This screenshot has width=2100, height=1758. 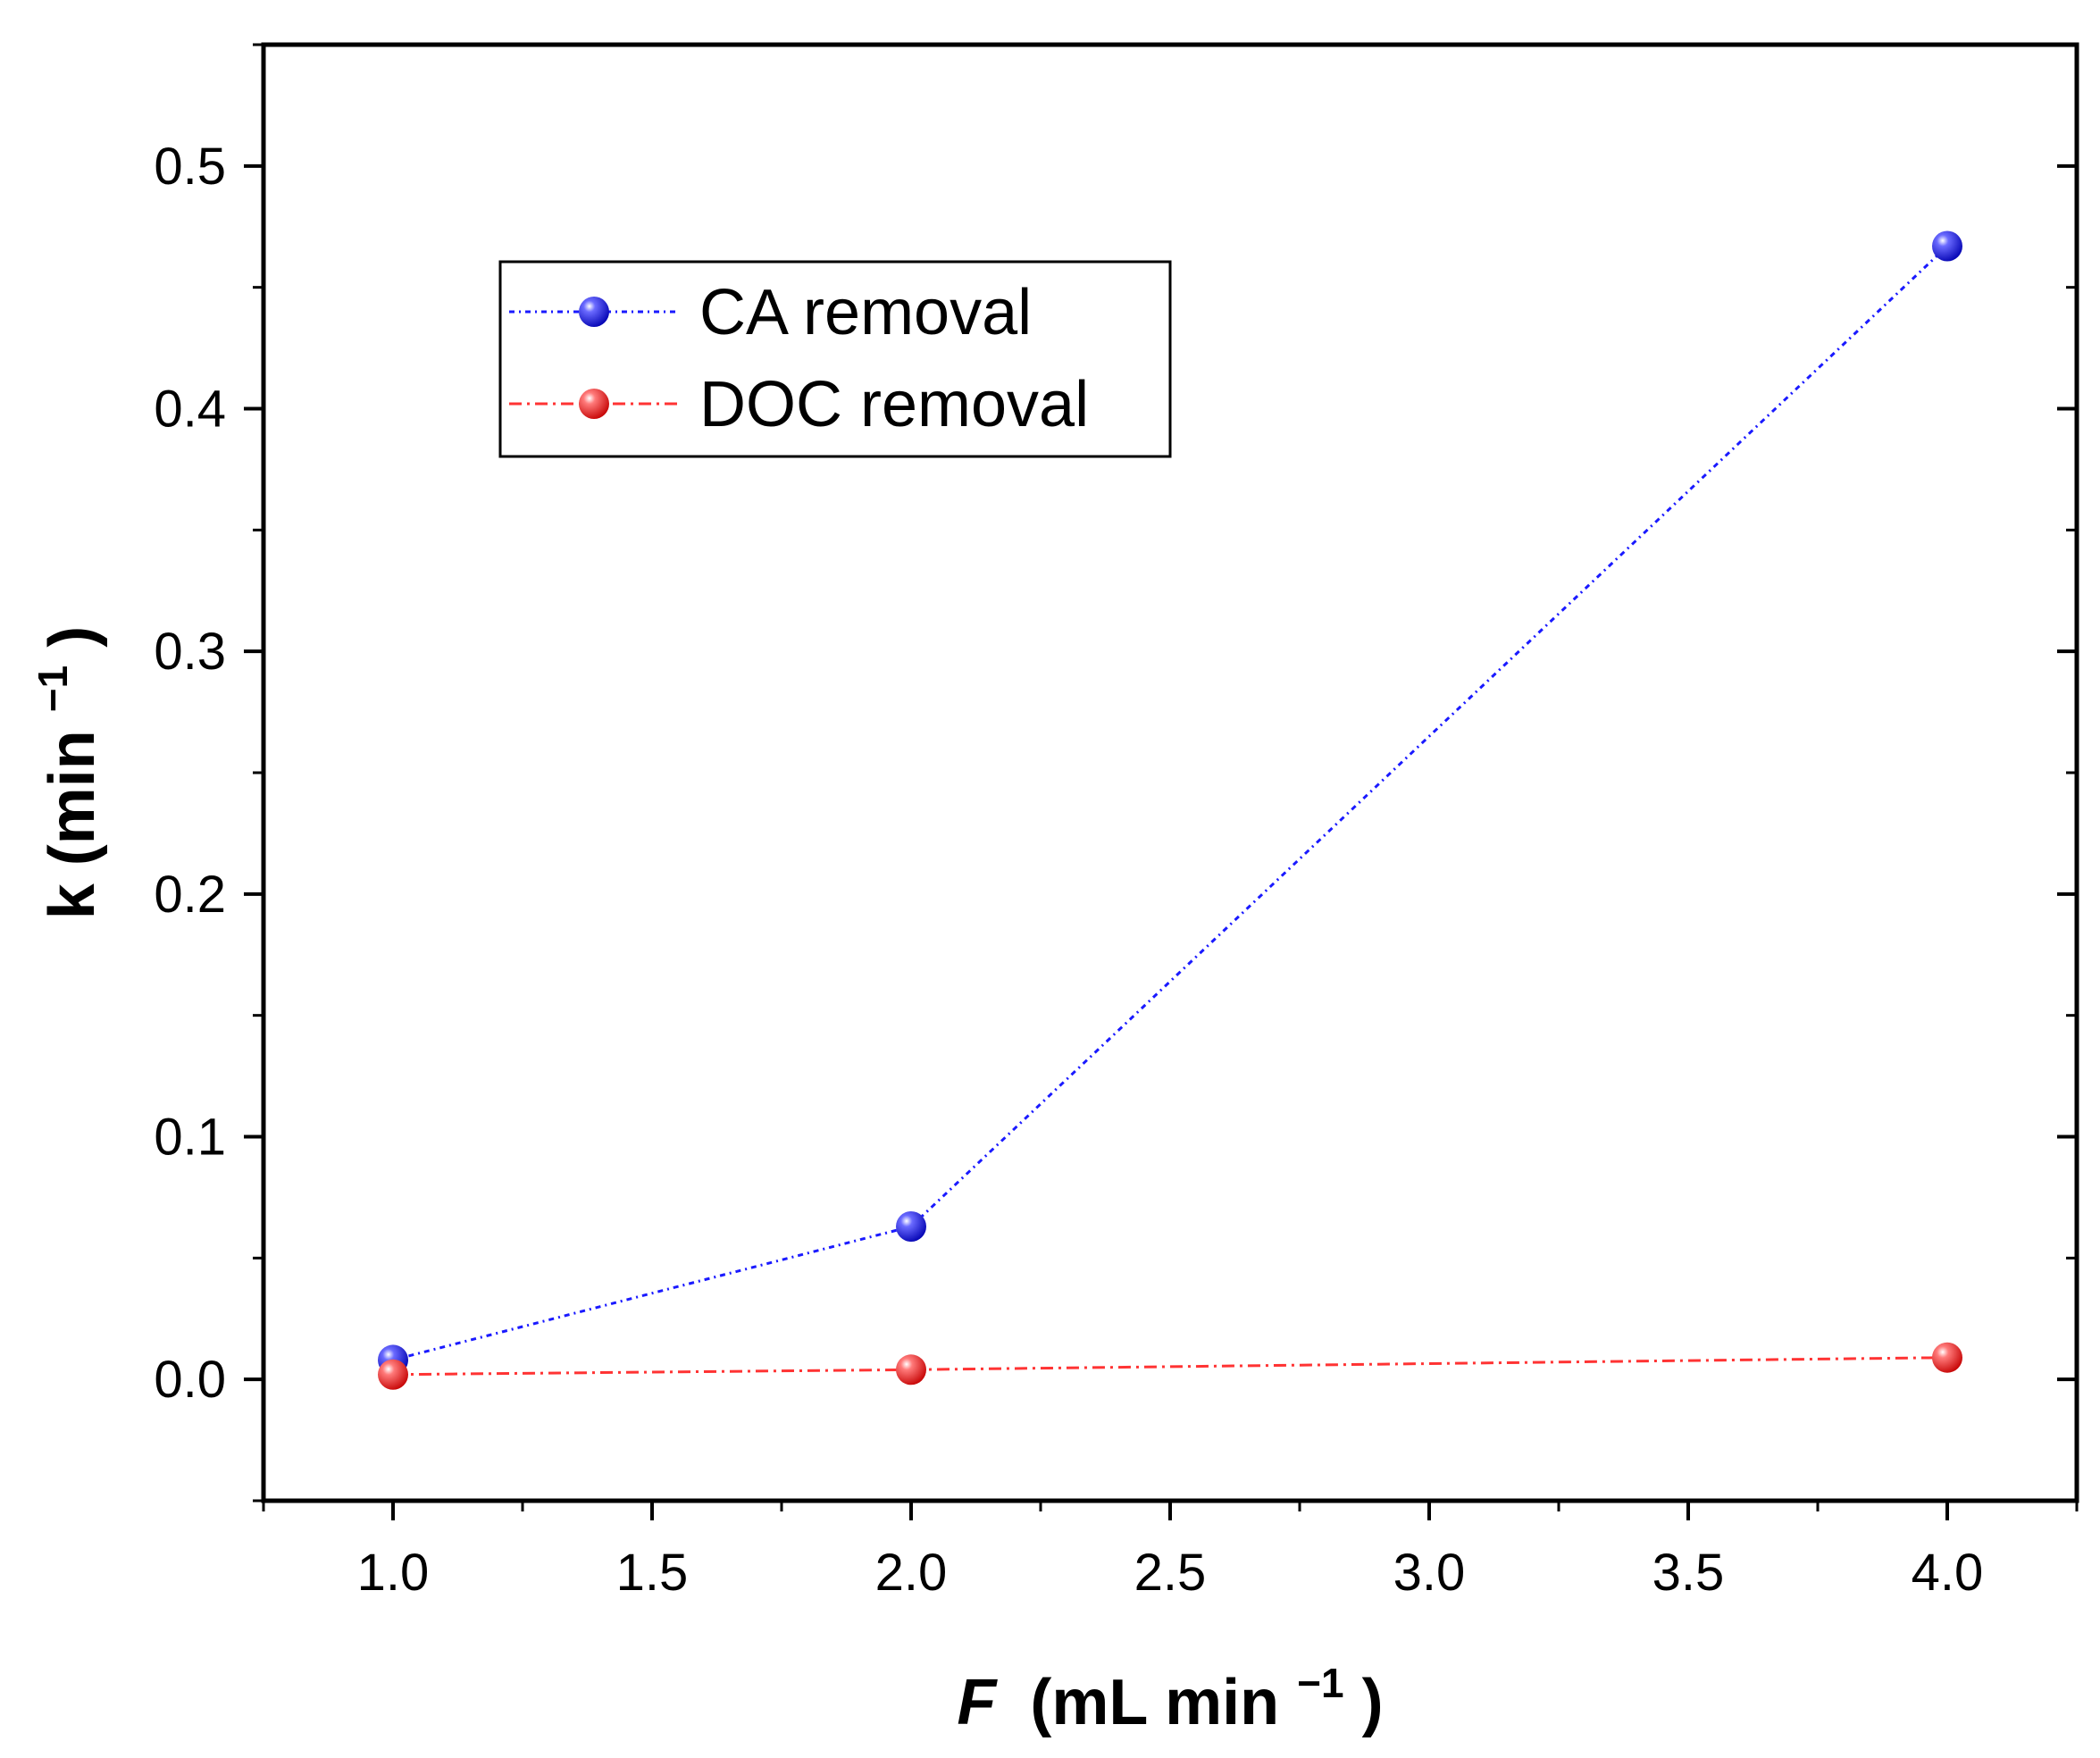 I want to click on x-axis-title-unit: (mL min, so click(x=1154, y=1702).